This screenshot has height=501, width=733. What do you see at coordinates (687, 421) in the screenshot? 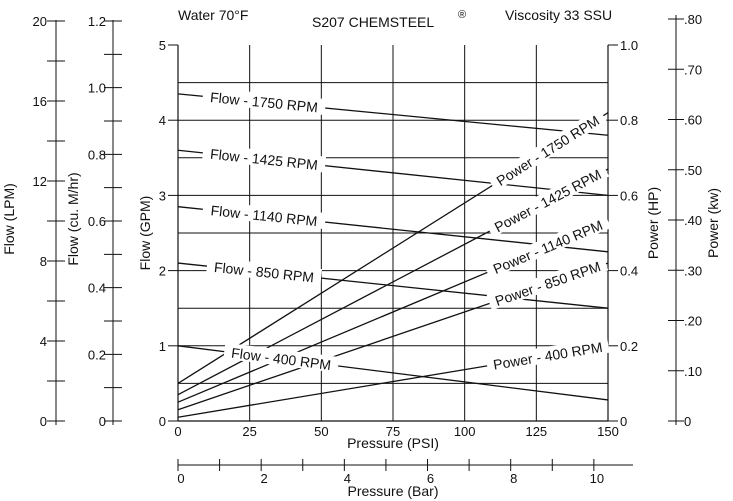
I see `kw-axis-tick-label: 0` at bounding box center [687, 421].